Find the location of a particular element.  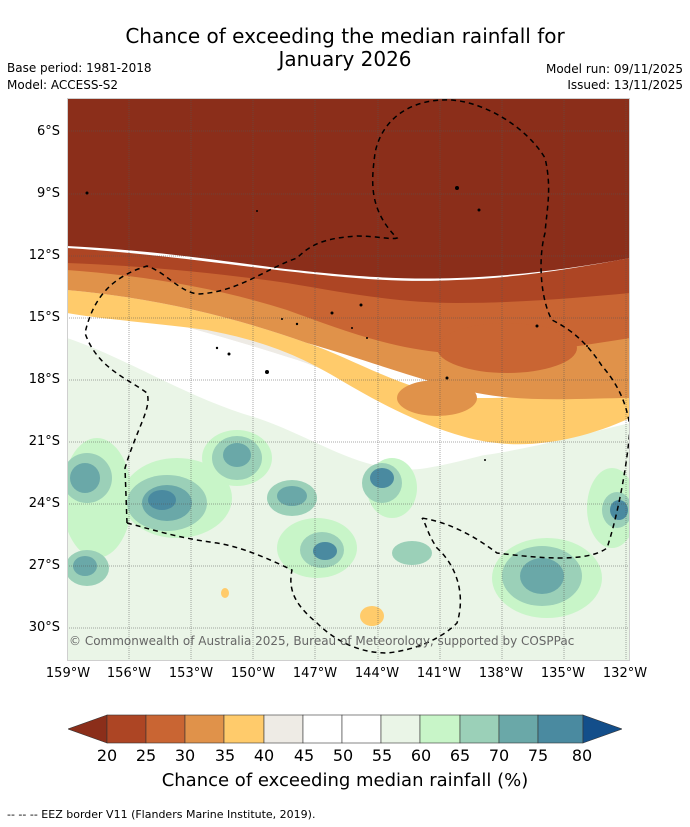

base-period: Base period: 1981-2018 is located at coordinates (79, 68).